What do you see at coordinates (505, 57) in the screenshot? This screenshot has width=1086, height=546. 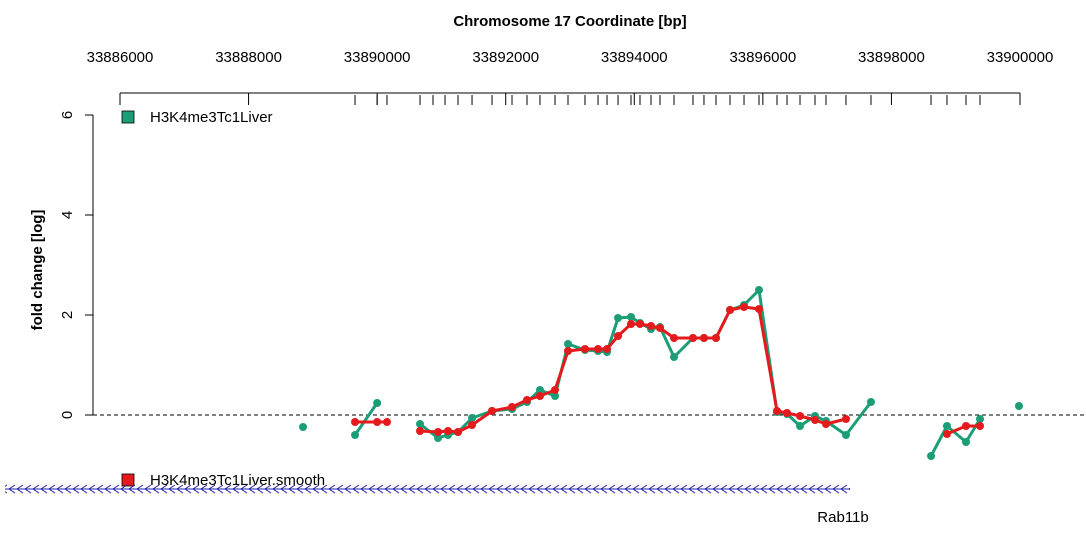 I see `x-tick-label: 33892000` at bounding box center [505, 57].